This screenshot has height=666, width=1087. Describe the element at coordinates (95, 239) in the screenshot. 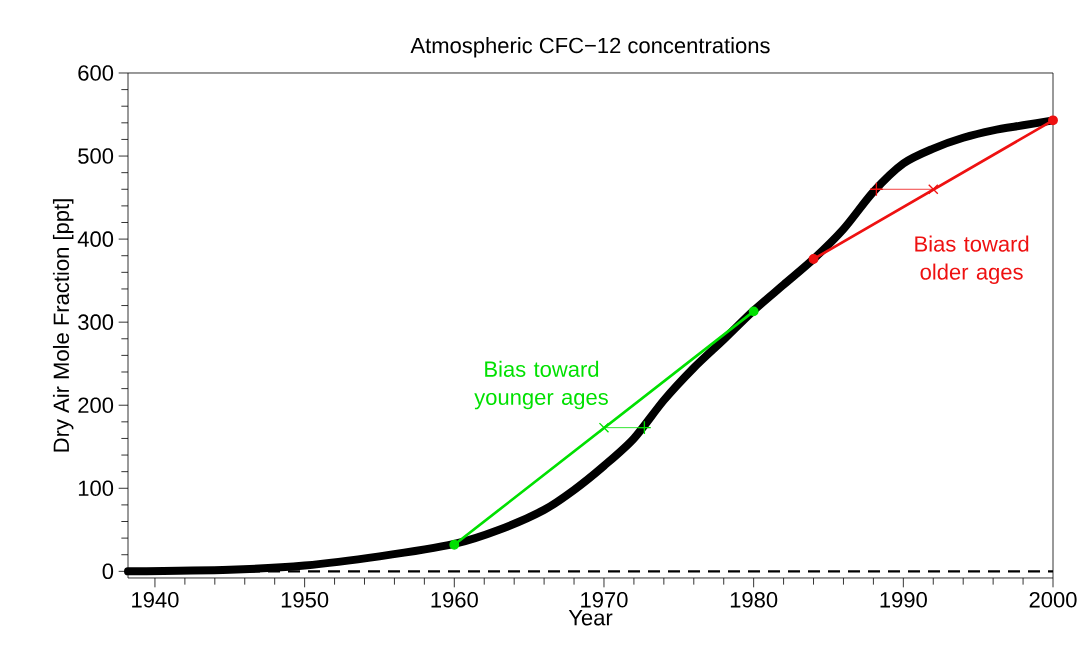

I see `y-tick-label: 400` at that location.